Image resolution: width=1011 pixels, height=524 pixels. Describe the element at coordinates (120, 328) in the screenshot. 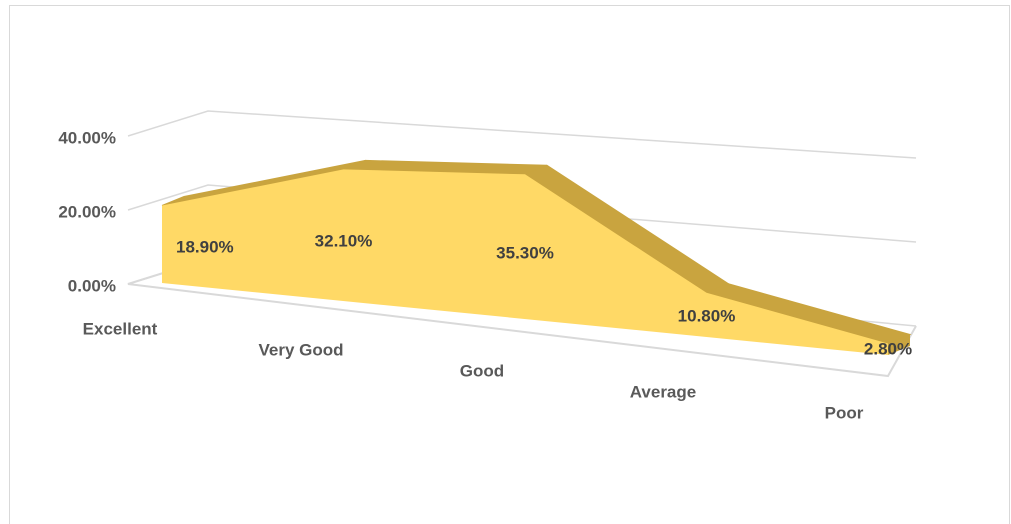

I see `x-tick-label: Excellent` at that location.